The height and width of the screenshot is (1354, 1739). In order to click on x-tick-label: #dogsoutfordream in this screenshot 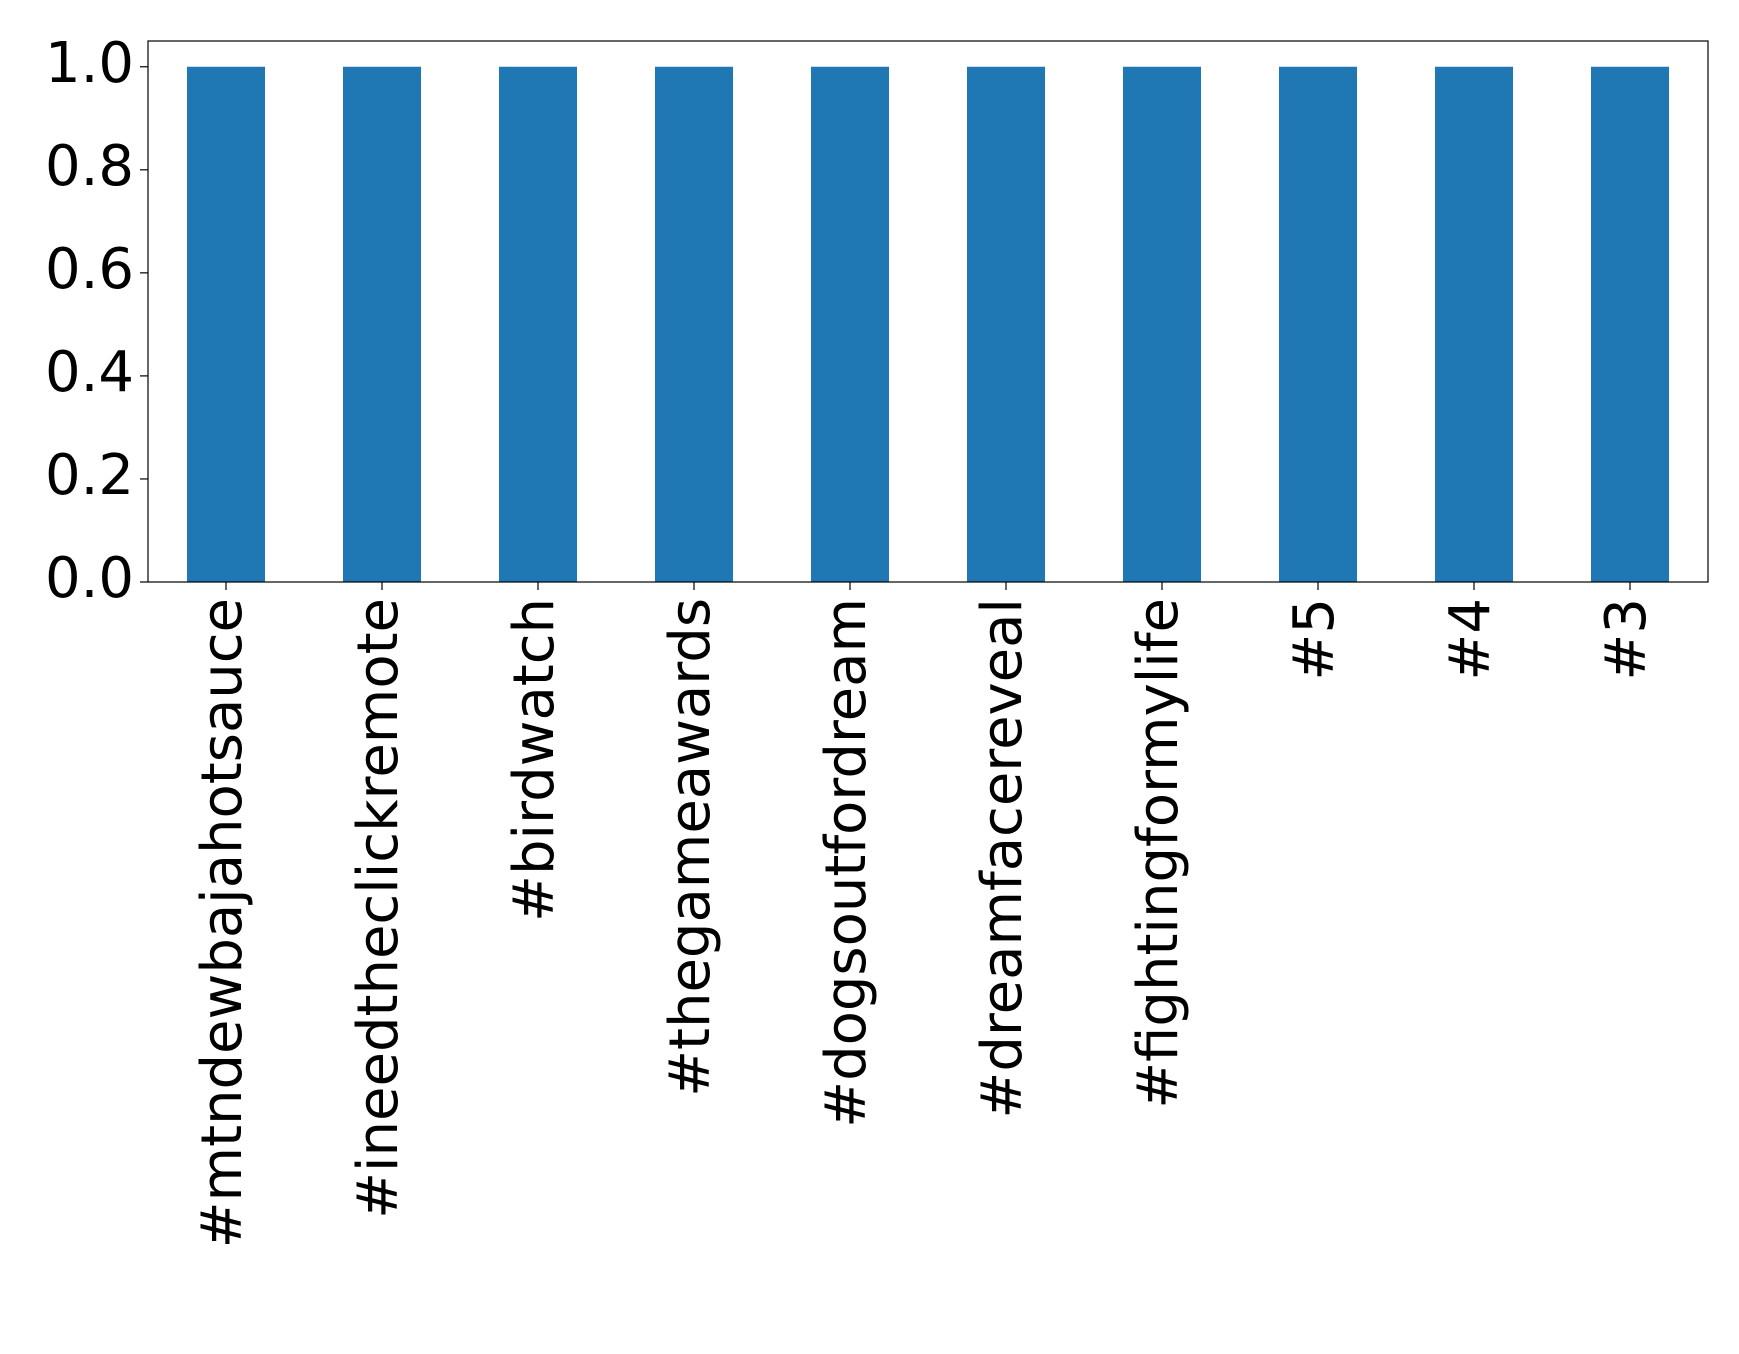, I will do `click(846, 863)`.